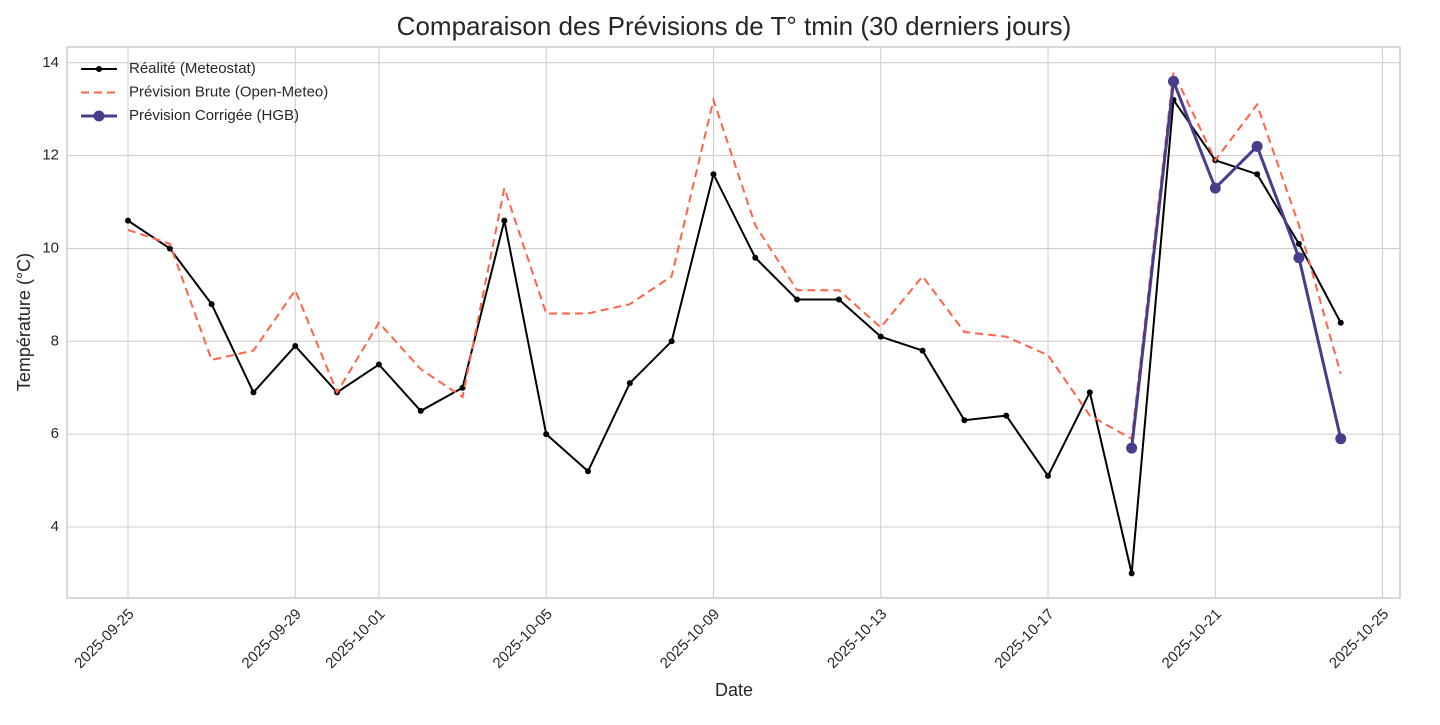 This screenshot has width=1440, height=725. Describe the element at coordinates (272, 639) in the screenshot. I see `x-tick-label: 2025-09-29` at that location.